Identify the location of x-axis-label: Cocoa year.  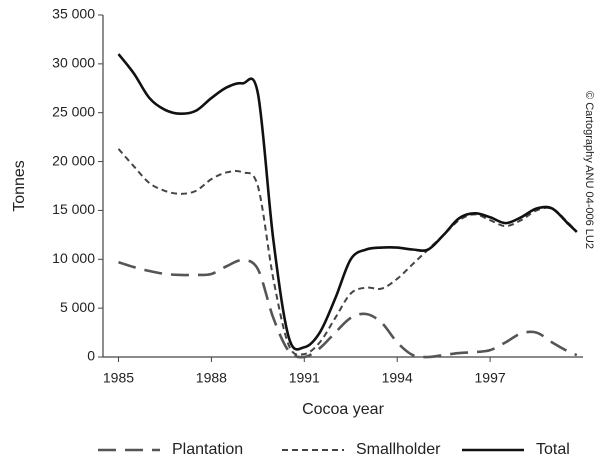
(343, 409).